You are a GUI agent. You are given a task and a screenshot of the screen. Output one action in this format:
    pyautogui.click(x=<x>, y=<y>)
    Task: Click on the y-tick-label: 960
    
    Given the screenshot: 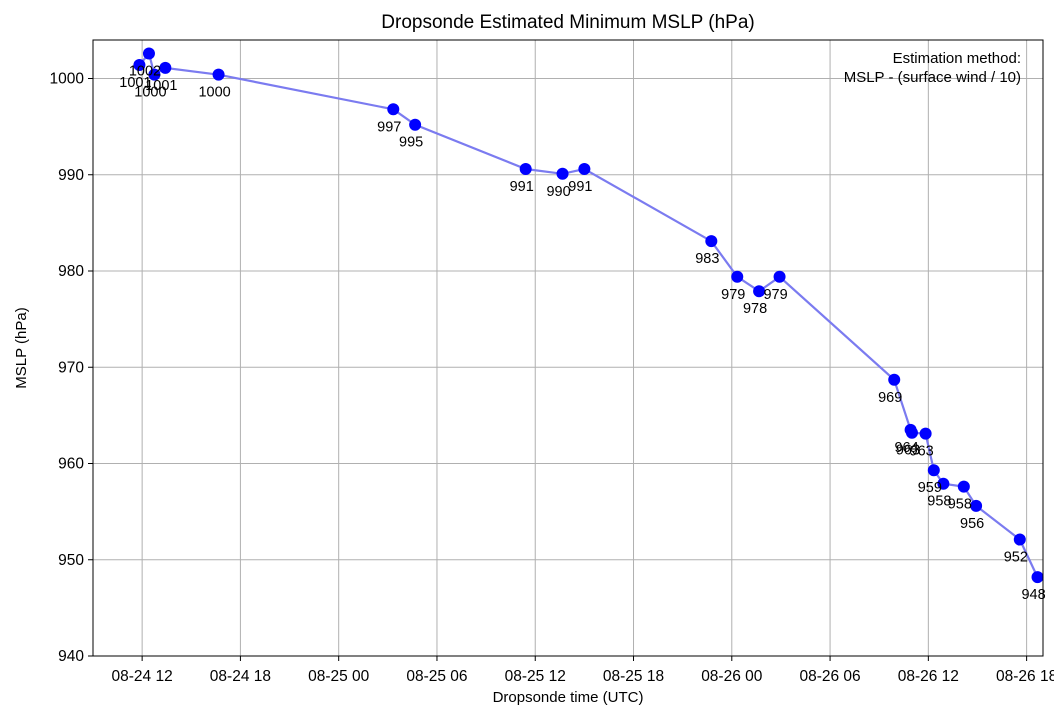 What is the action you would take?
    pyautogui.click(x=71, y=464)
    